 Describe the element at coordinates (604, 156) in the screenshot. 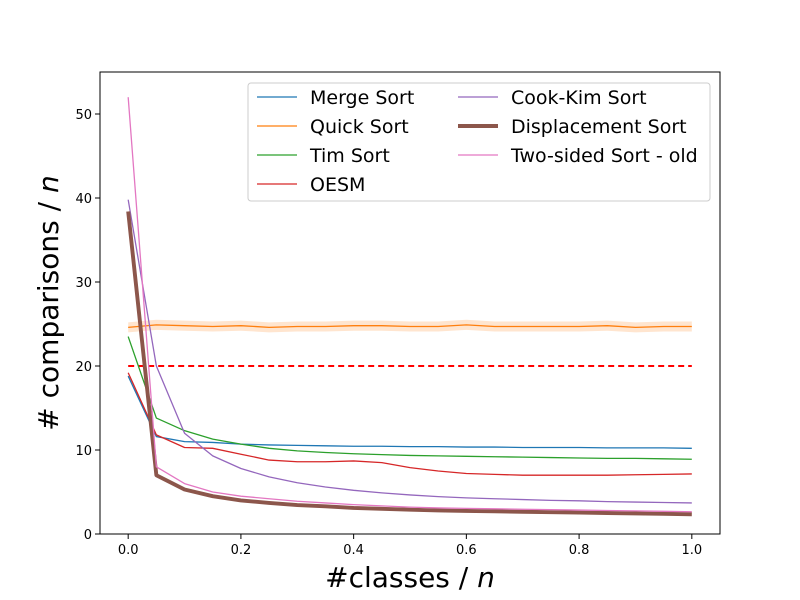

I see `legend-label: Two-sided Sort - old` at that location.